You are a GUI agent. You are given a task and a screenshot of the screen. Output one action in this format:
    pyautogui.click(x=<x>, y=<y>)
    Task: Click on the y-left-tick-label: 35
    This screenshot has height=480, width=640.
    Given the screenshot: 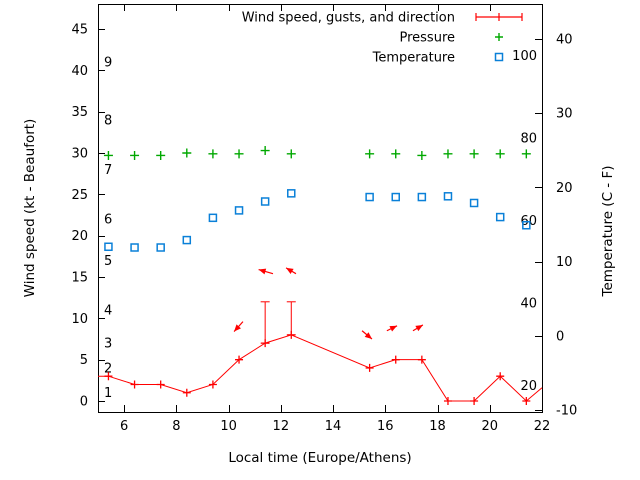 What is the action you would take?
    pyautogui.click(x=79, y=112)
    